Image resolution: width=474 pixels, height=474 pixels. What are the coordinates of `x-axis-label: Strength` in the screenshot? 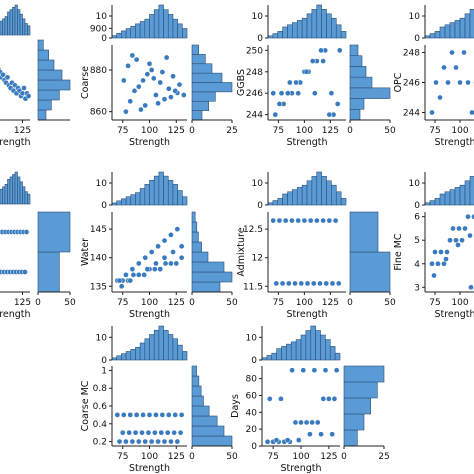 It's located at (149, 142).